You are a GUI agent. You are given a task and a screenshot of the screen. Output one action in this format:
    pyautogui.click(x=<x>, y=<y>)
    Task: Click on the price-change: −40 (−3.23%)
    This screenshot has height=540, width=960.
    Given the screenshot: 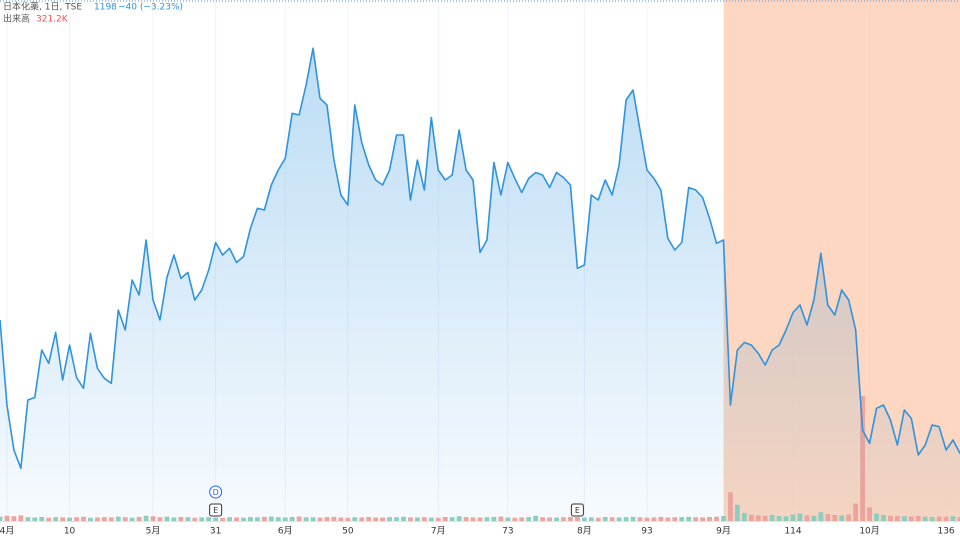 What is the action you would take?
    pyautogui.click(x=150, y=8)
    